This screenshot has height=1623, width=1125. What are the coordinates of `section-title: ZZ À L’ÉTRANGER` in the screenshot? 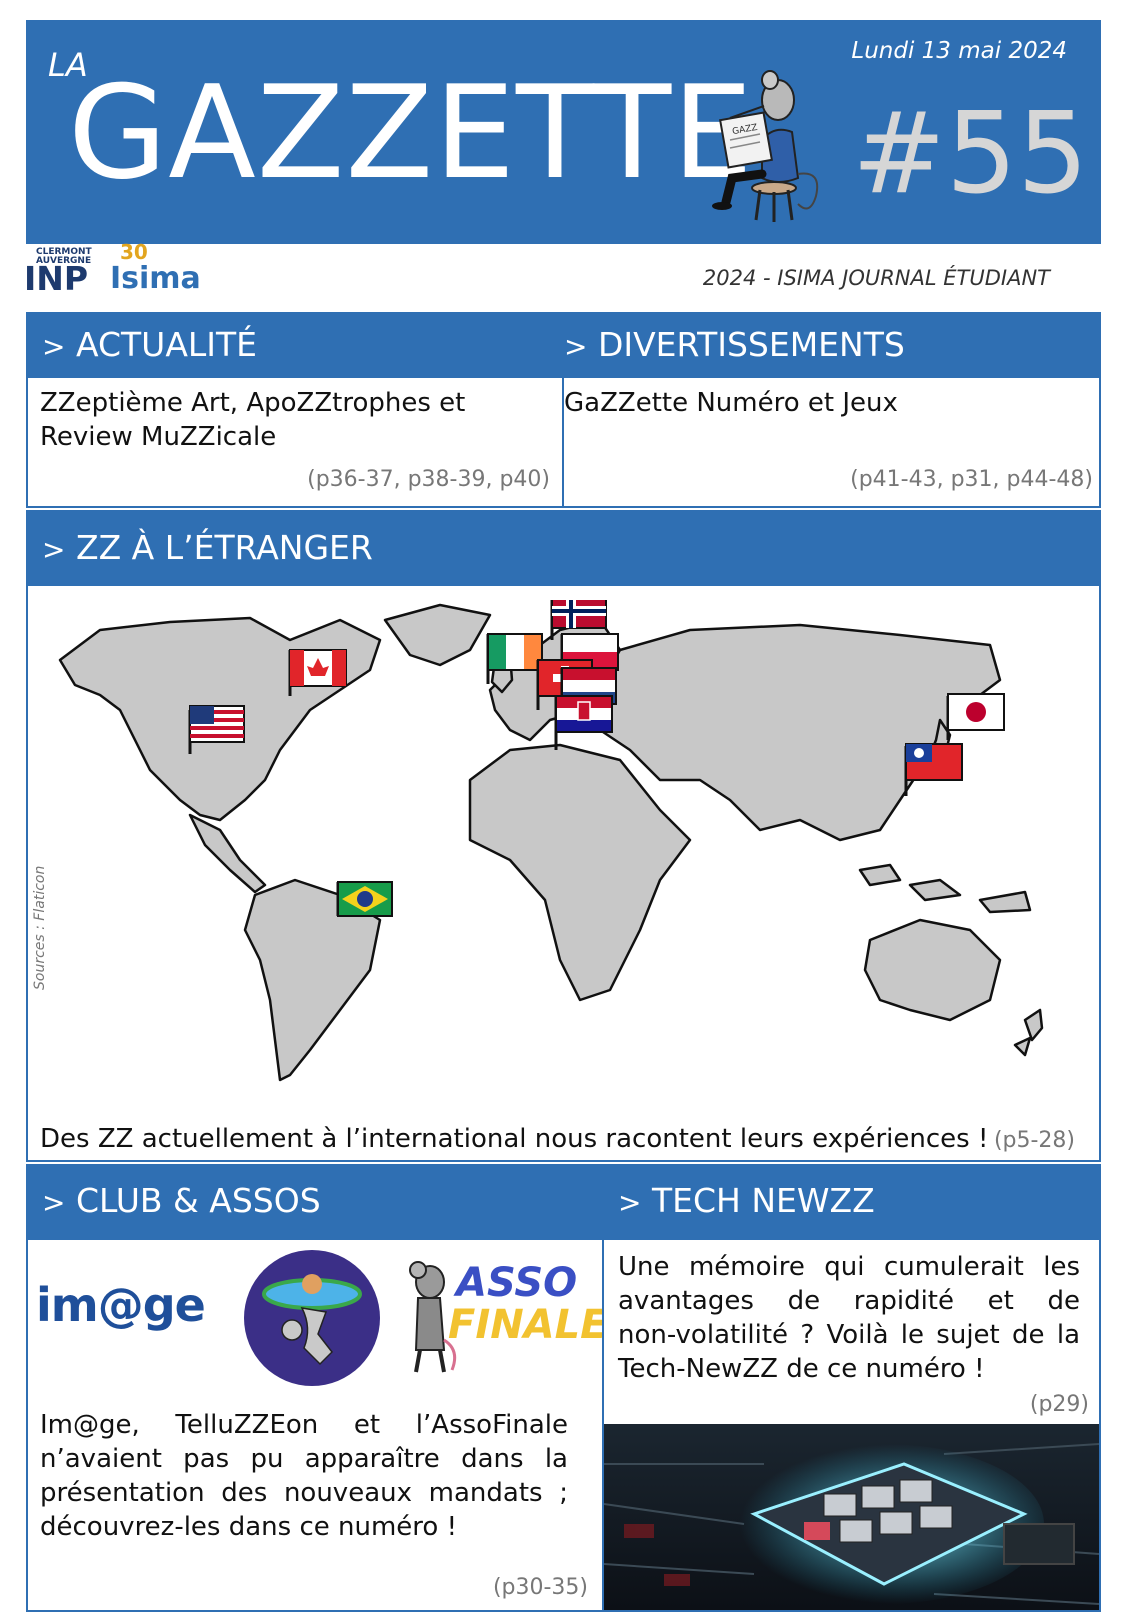 It's located at (224, 547).